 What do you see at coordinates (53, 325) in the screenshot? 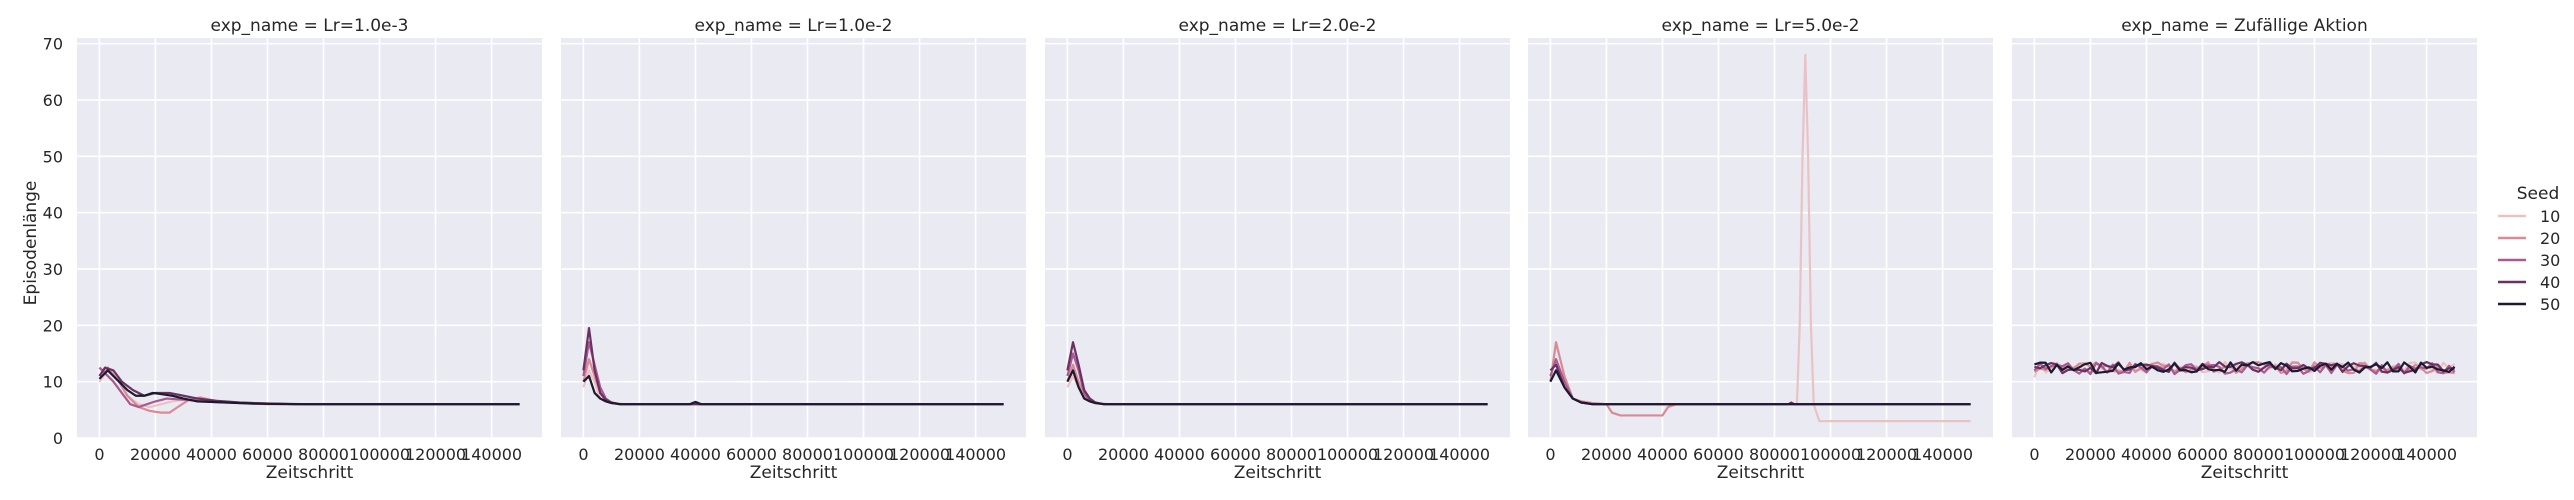
I see `y-tick-label: 20` at bounding box center [53, 325].